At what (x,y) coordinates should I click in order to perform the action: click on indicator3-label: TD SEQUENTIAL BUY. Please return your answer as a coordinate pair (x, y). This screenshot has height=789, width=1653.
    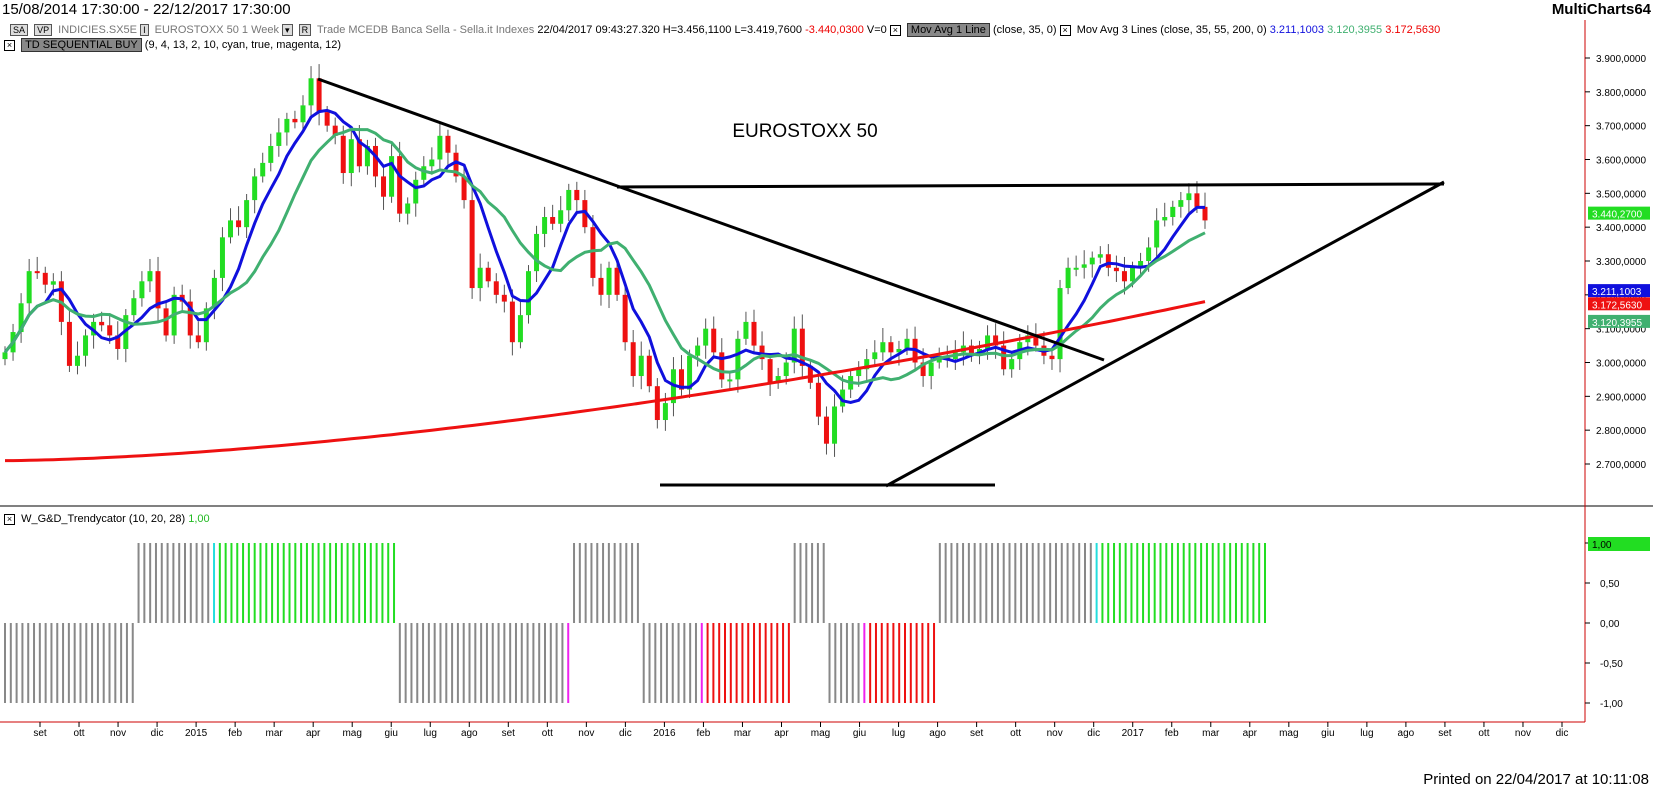
    Looking at the image, I should click on (81, 45).